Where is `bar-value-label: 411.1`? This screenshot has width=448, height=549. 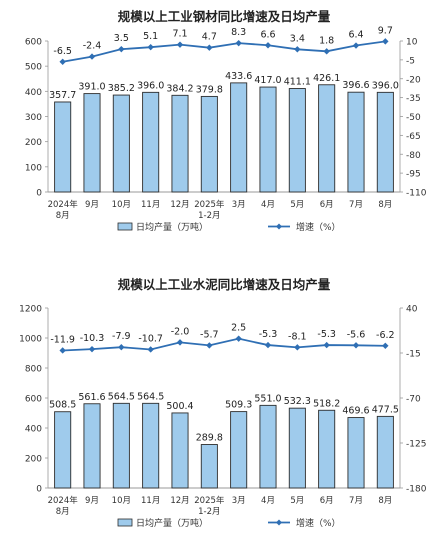
bar-value-label: 411.1 is located at coordinates (297, 82).